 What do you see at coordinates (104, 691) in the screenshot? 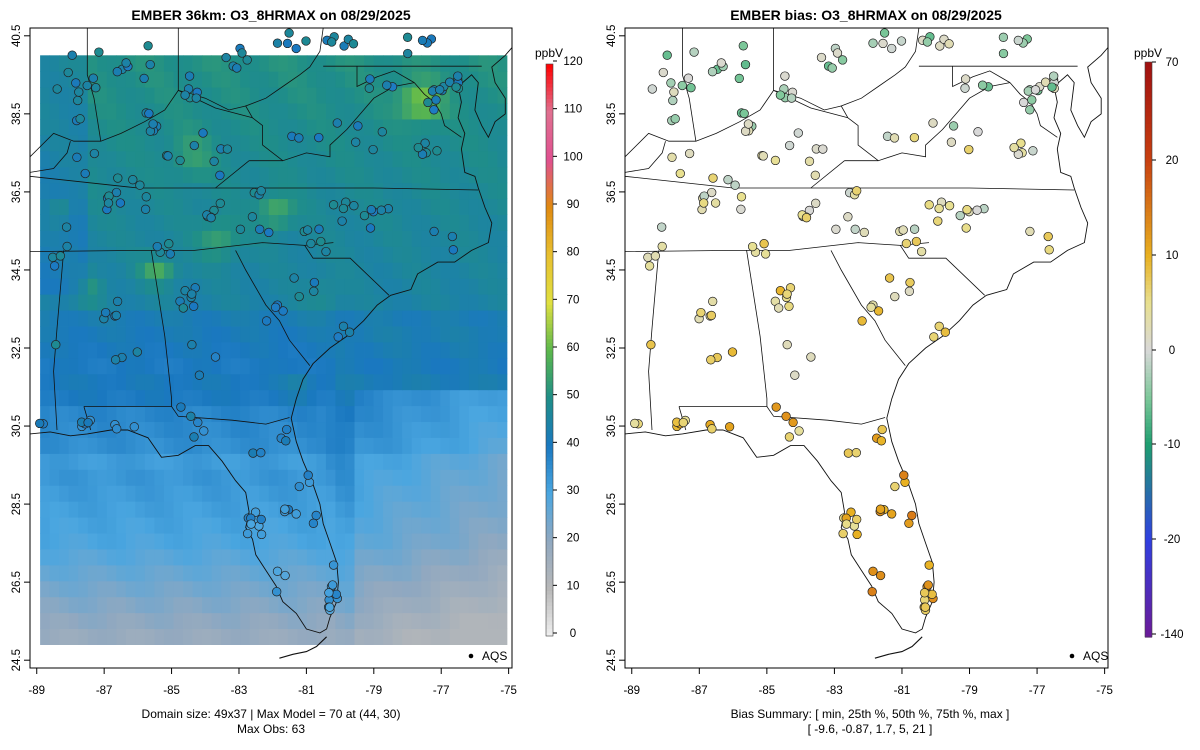
I see `x-tick-label: -87` at bounding box center [104, 691].